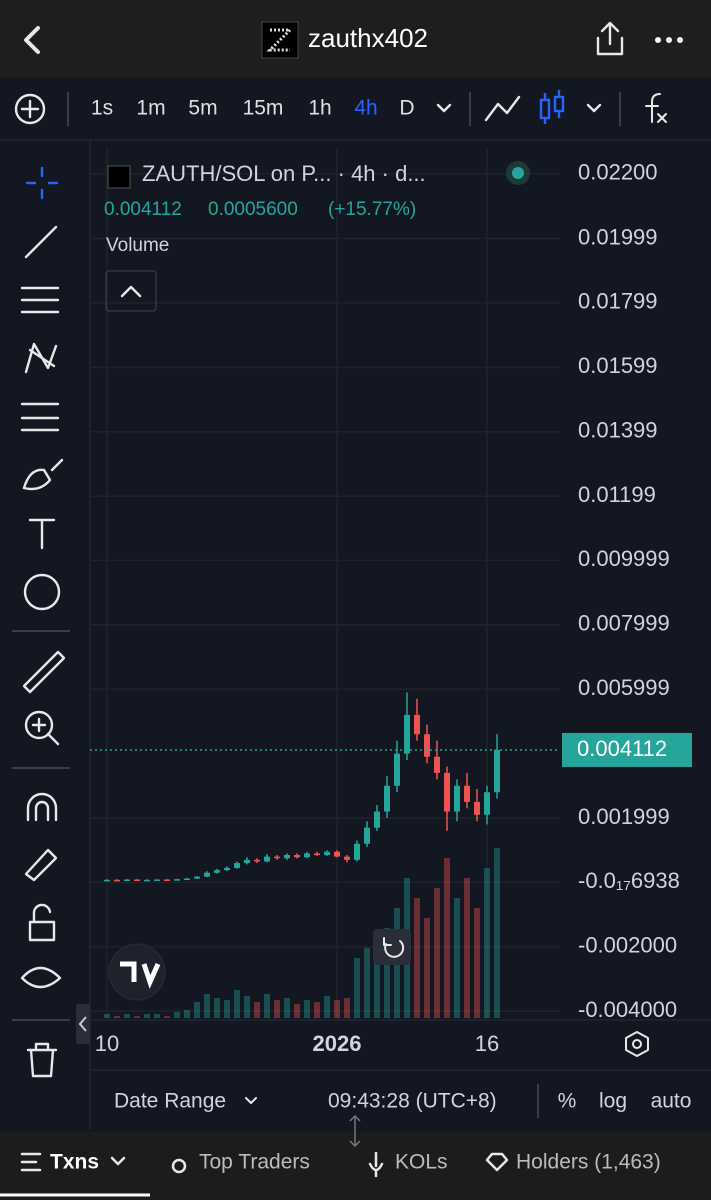 The width and height of the screenshot is (711, 1200). Describe the element at coordinates (622, 748) in the screenshot. I see `last-price-label: 0.004112` at that location.